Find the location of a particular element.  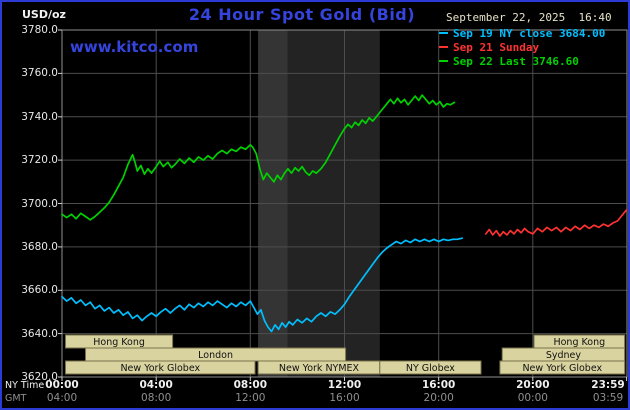

x-tick-label-gmt: 03:59 is located at coordinates (608, 398).